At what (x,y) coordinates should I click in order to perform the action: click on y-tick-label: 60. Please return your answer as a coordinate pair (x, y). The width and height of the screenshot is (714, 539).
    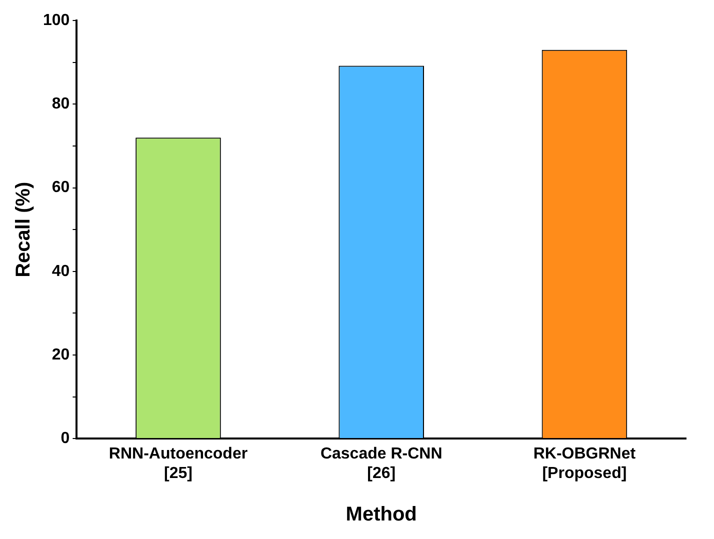
    Looking at the image, I should click on (61, 187).